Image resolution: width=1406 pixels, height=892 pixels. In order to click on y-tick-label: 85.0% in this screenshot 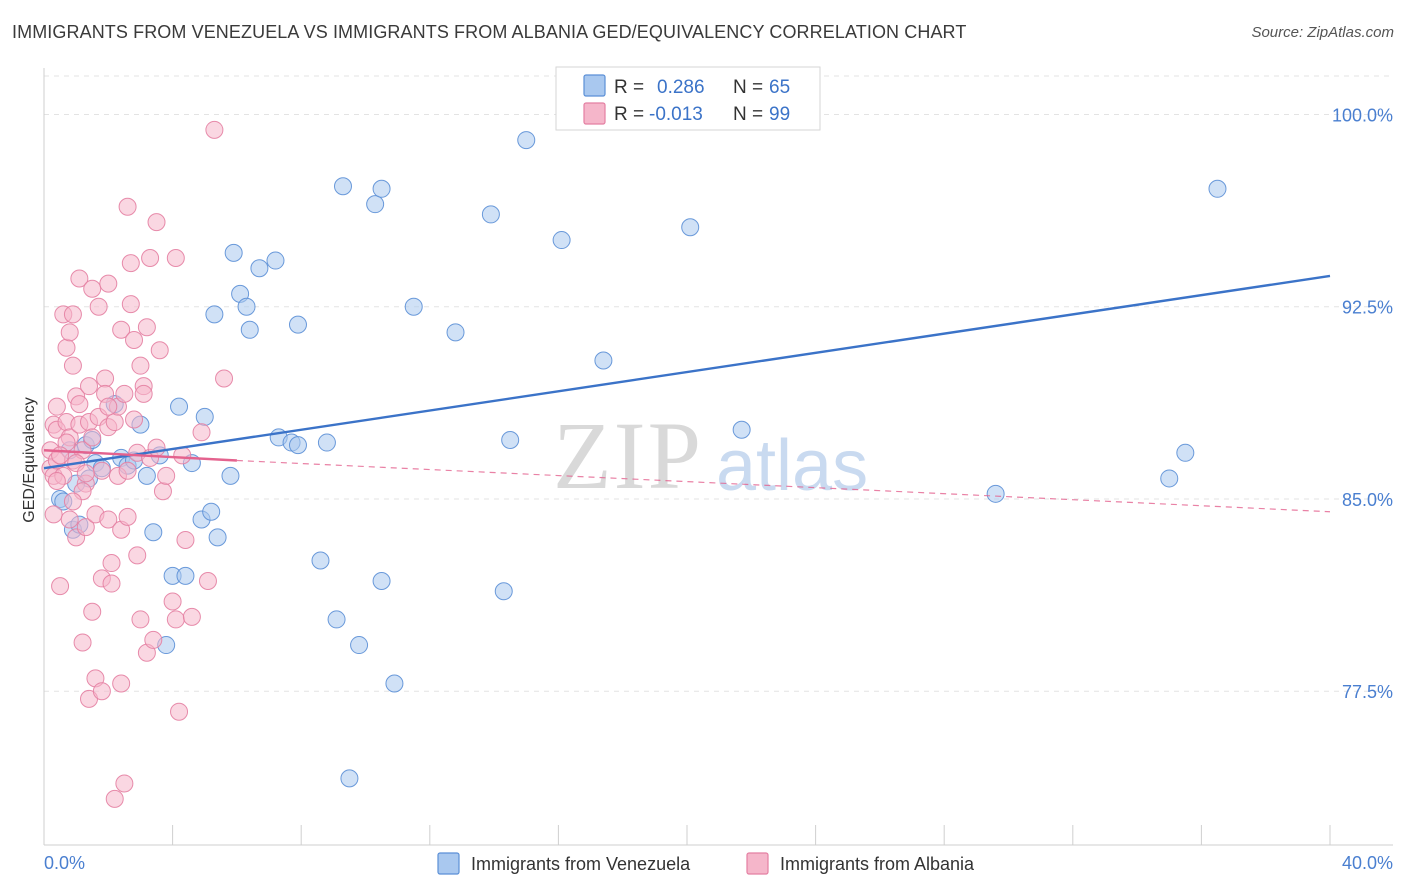, I will do `click(1367, 500)`.